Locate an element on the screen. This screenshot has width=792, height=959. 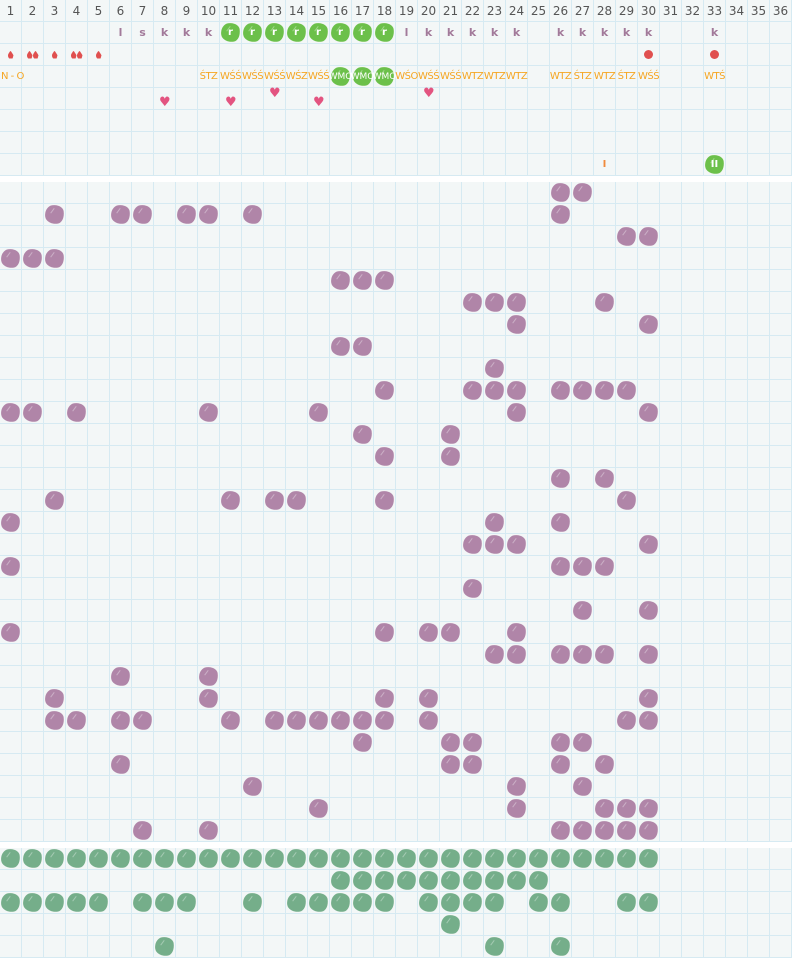
grid-cell: k is located at coordinates (429, 33).